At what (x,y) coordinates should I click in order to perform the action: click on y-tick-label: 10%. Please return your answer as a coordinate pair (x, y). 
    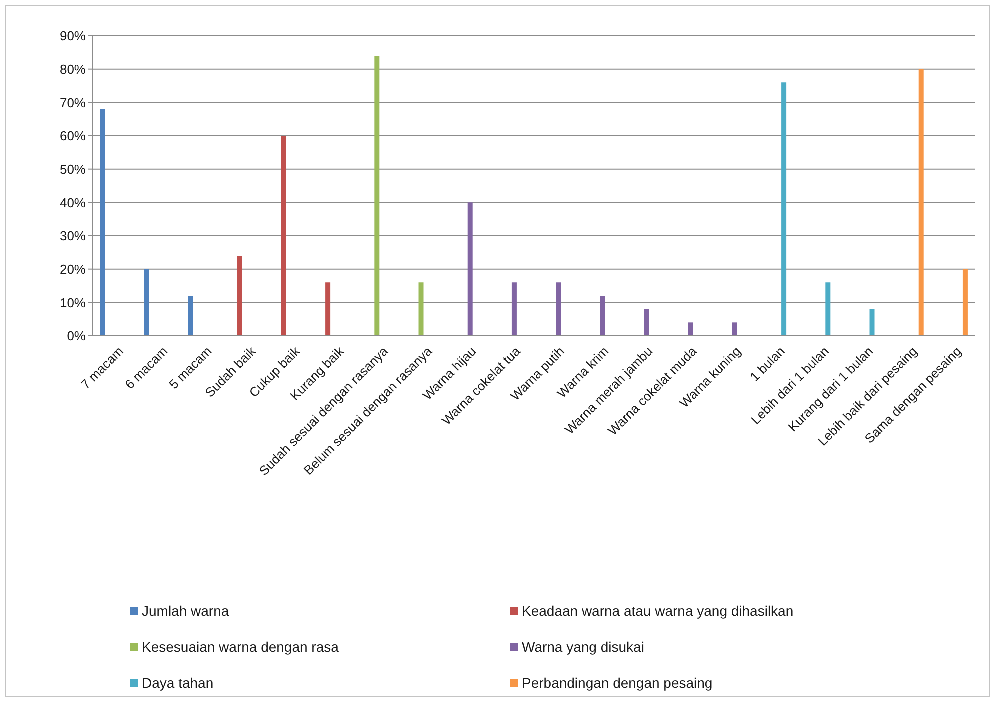
    Looking at the image, I should click on (73, 302).